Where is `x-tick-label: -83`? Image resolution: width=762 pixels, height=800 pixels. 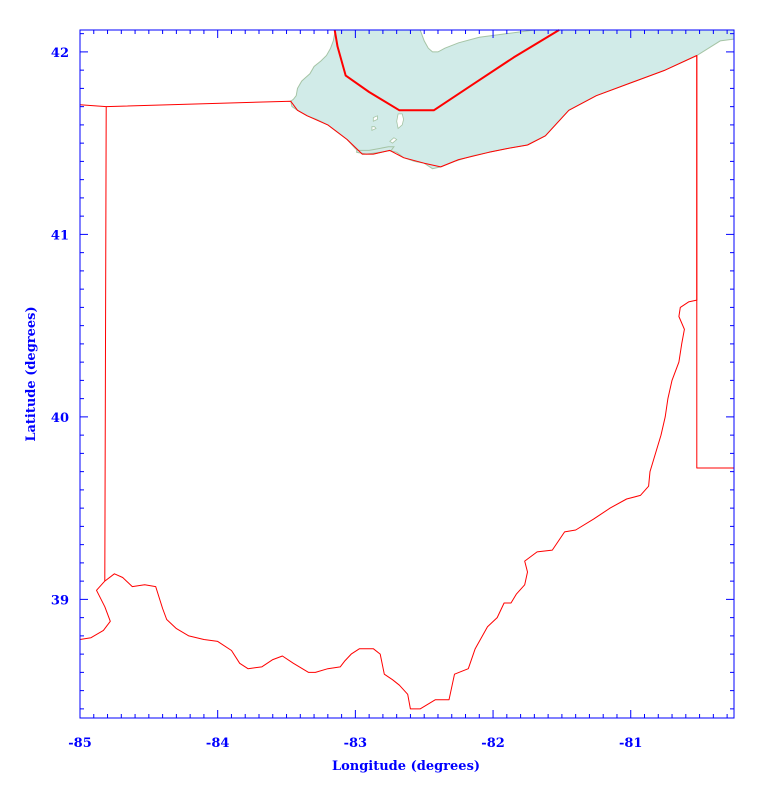
x-tick-label: -83 is located at coordinates (356, 743).